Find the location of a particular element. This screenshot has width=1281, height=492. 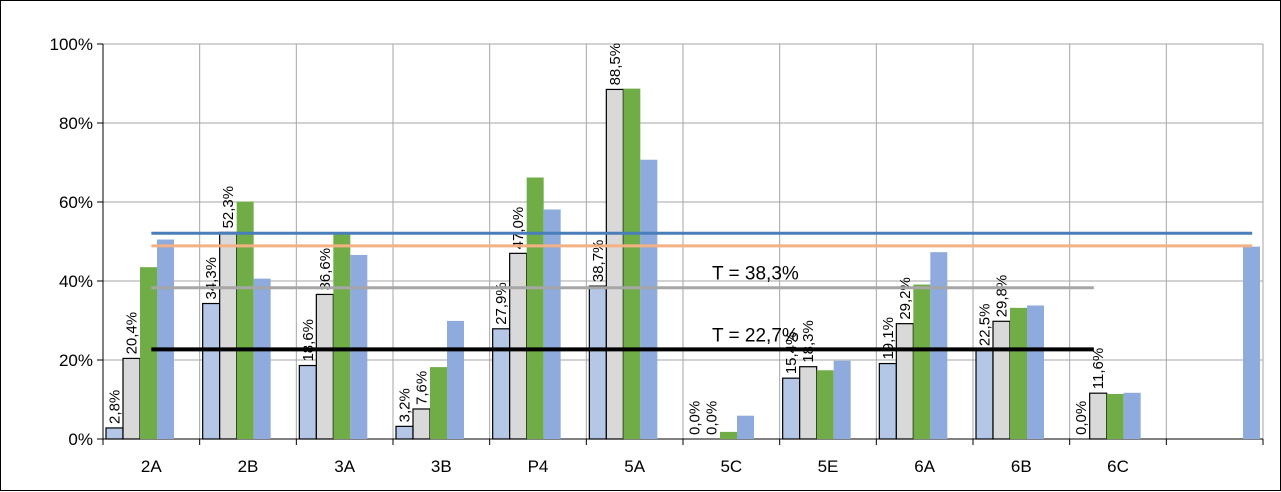

reference-line-label: T = 38,3% is located at coordinates (755, 274).